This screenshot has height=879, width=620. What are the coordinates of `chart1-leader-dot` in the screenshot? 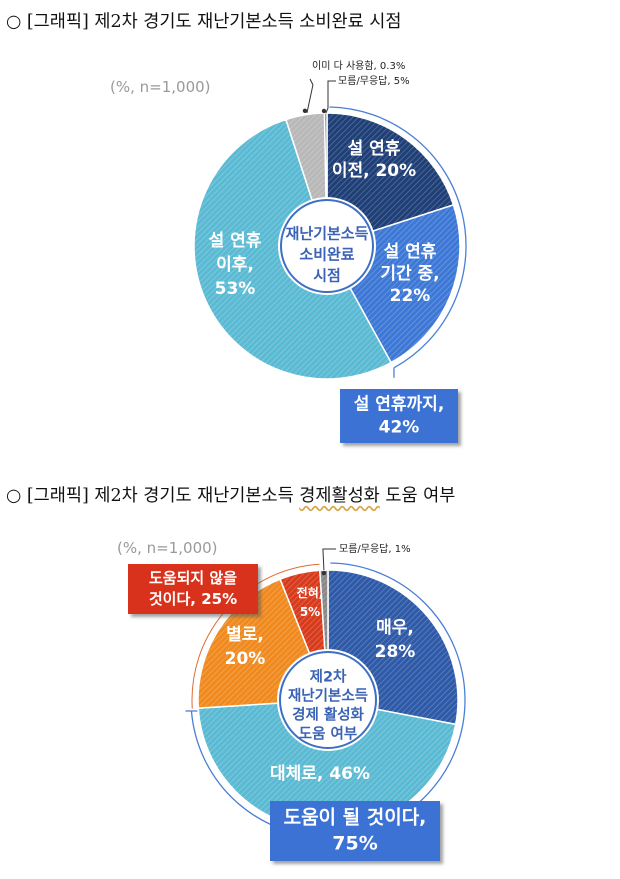 It's located at (324, 111).